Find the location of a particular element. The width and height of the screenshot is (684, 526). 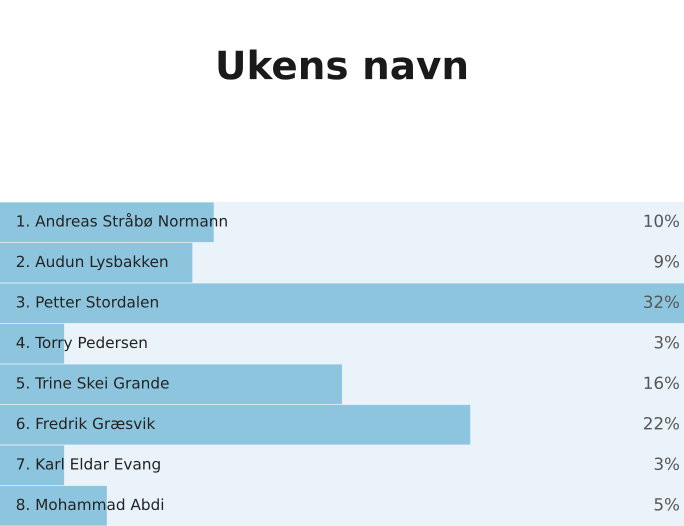

data-label: 10% is located at coordinates (661, 221).